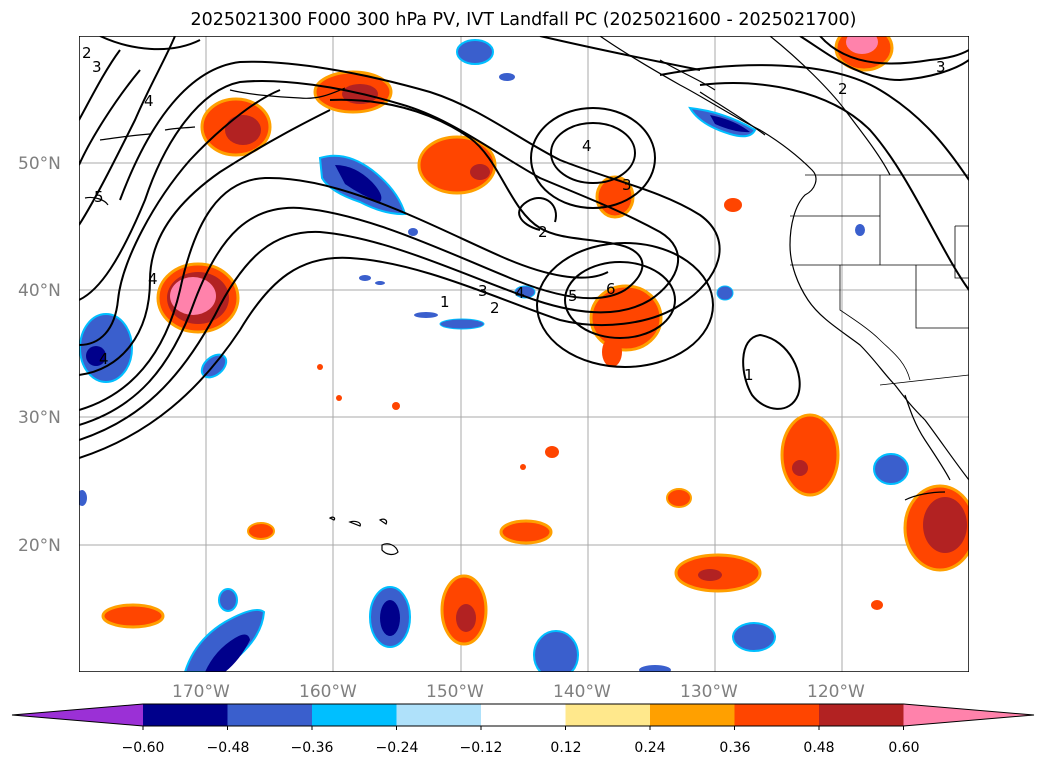  What do you see at coordinates (518, 692) in the screenshot?
I see `longitude-labels: 170°W 160°W 150°W 140°W 130°W 120°W` at bounding box center [518, 692].